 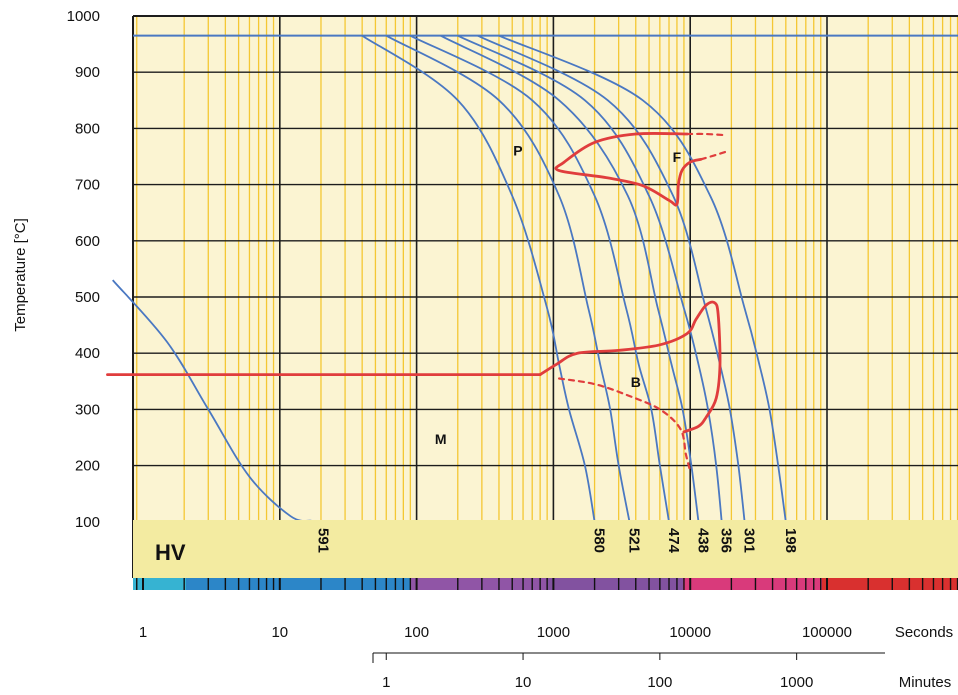 I want to click on phase-label-p: P, so click(x=517, y=150).